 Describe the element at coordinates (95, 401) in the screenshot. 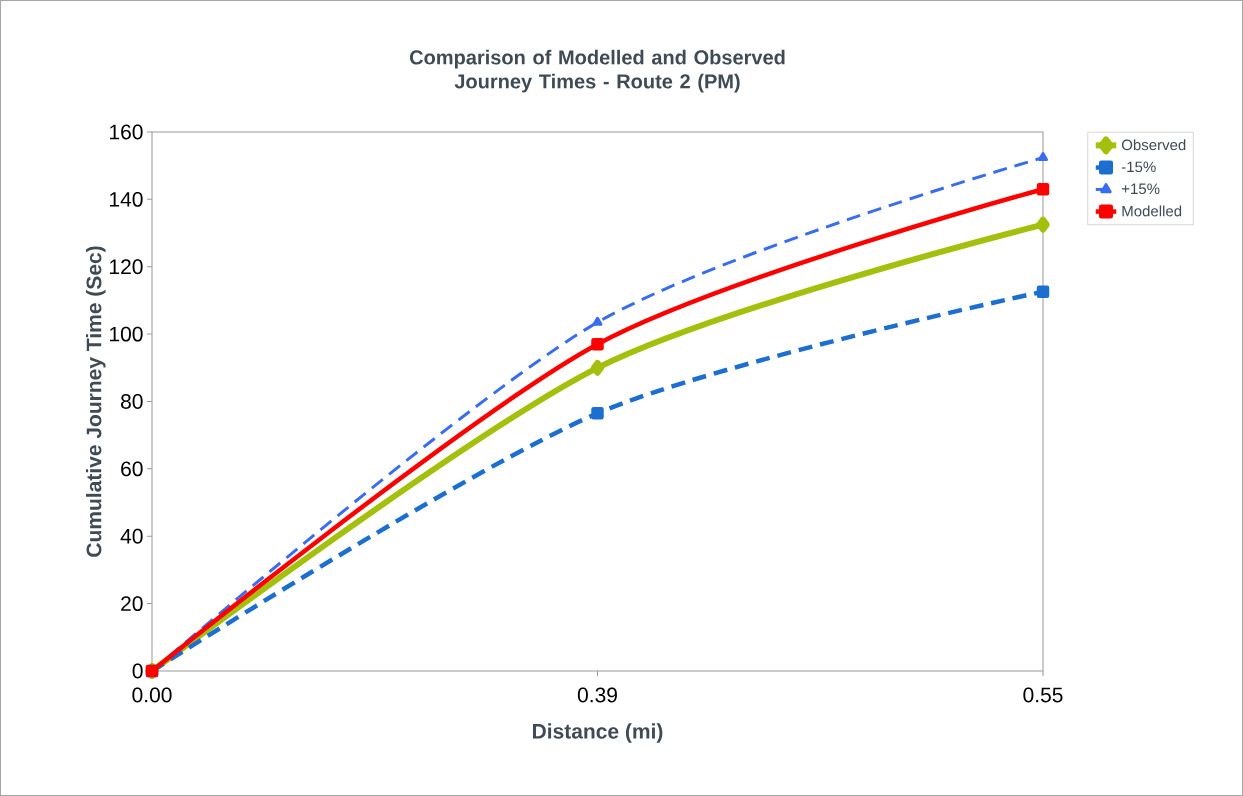

I see `y-axis-title: Cumulative Journey Time (Sec)` at that location.